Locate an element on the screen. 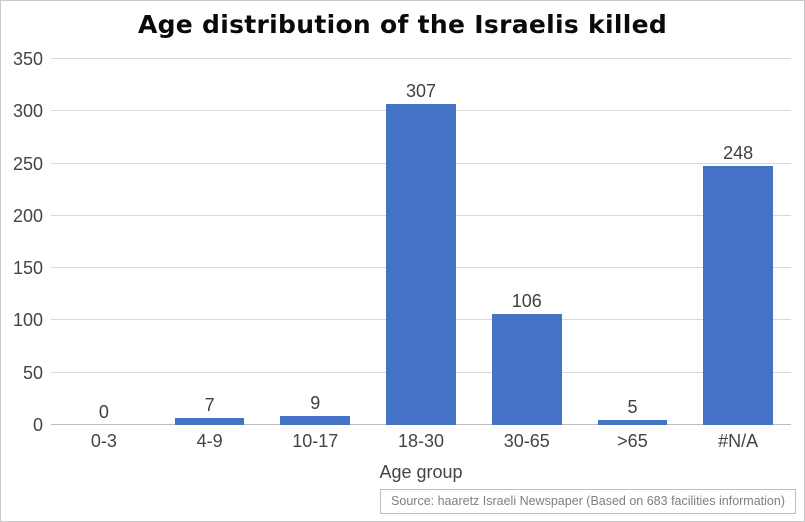 The height and width of the screenshot is (522, 805). y-axis-tick-label: 0 is located at coordinates (37, 425).